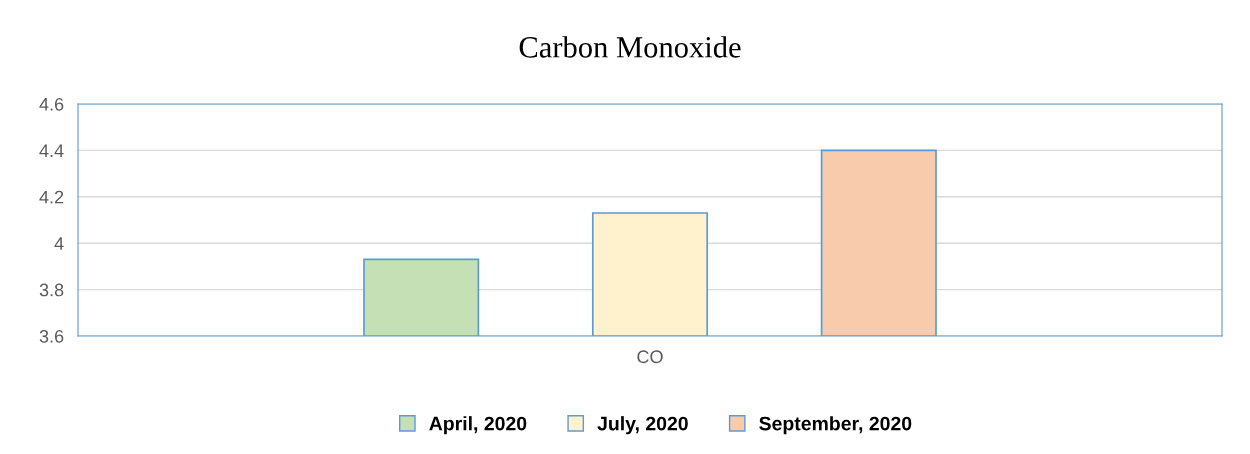  I want to click on y-tick-label: 3.6, so click(51, 336).